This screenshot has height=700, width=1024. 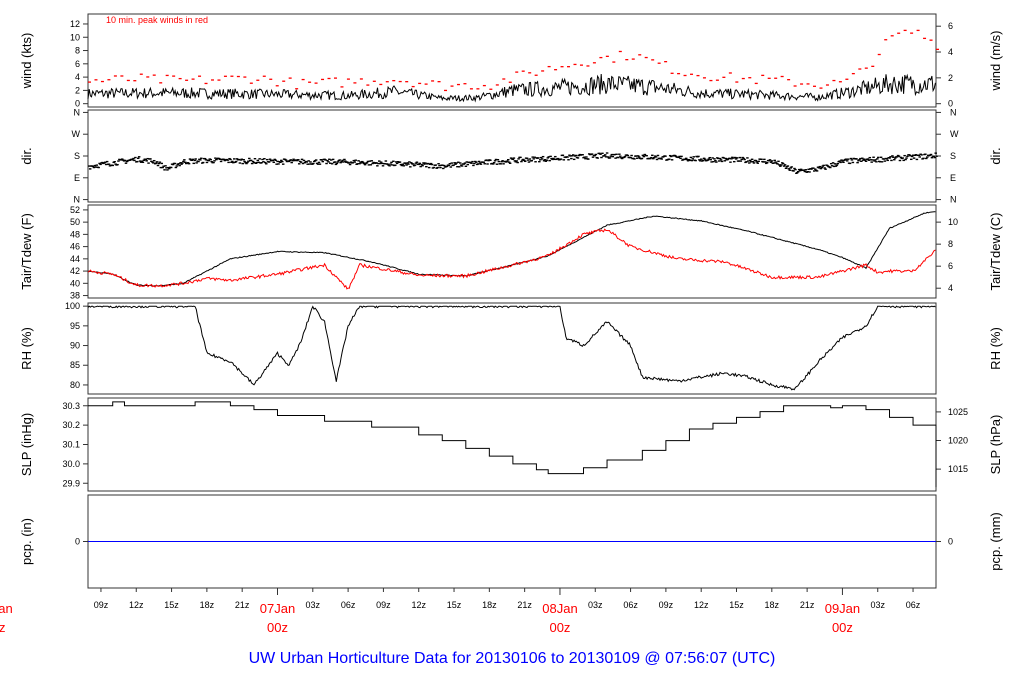 What do you see at coordinates (666, 605) in the screenshot?
I see `x-tick-label: 09z` at bounding box center [666, 605].